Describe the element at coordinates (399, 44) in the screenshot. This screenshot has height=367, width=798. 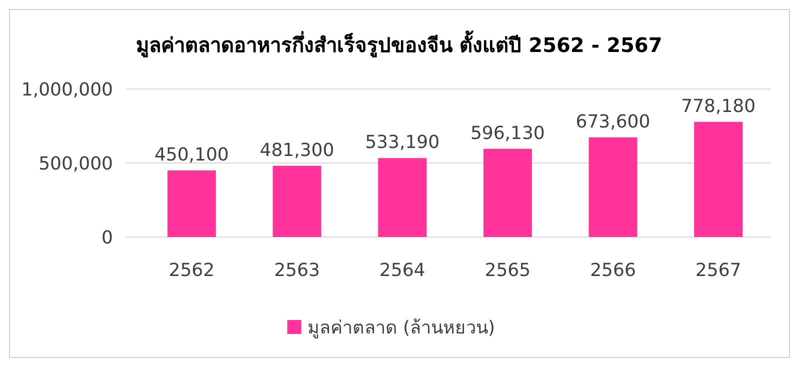
I see `chart-title: มูลค่าตลาดอาหารกึ่งสำเร็จรูปของจีน ตั้งแต่ปี 2562 - 2567` at that location.